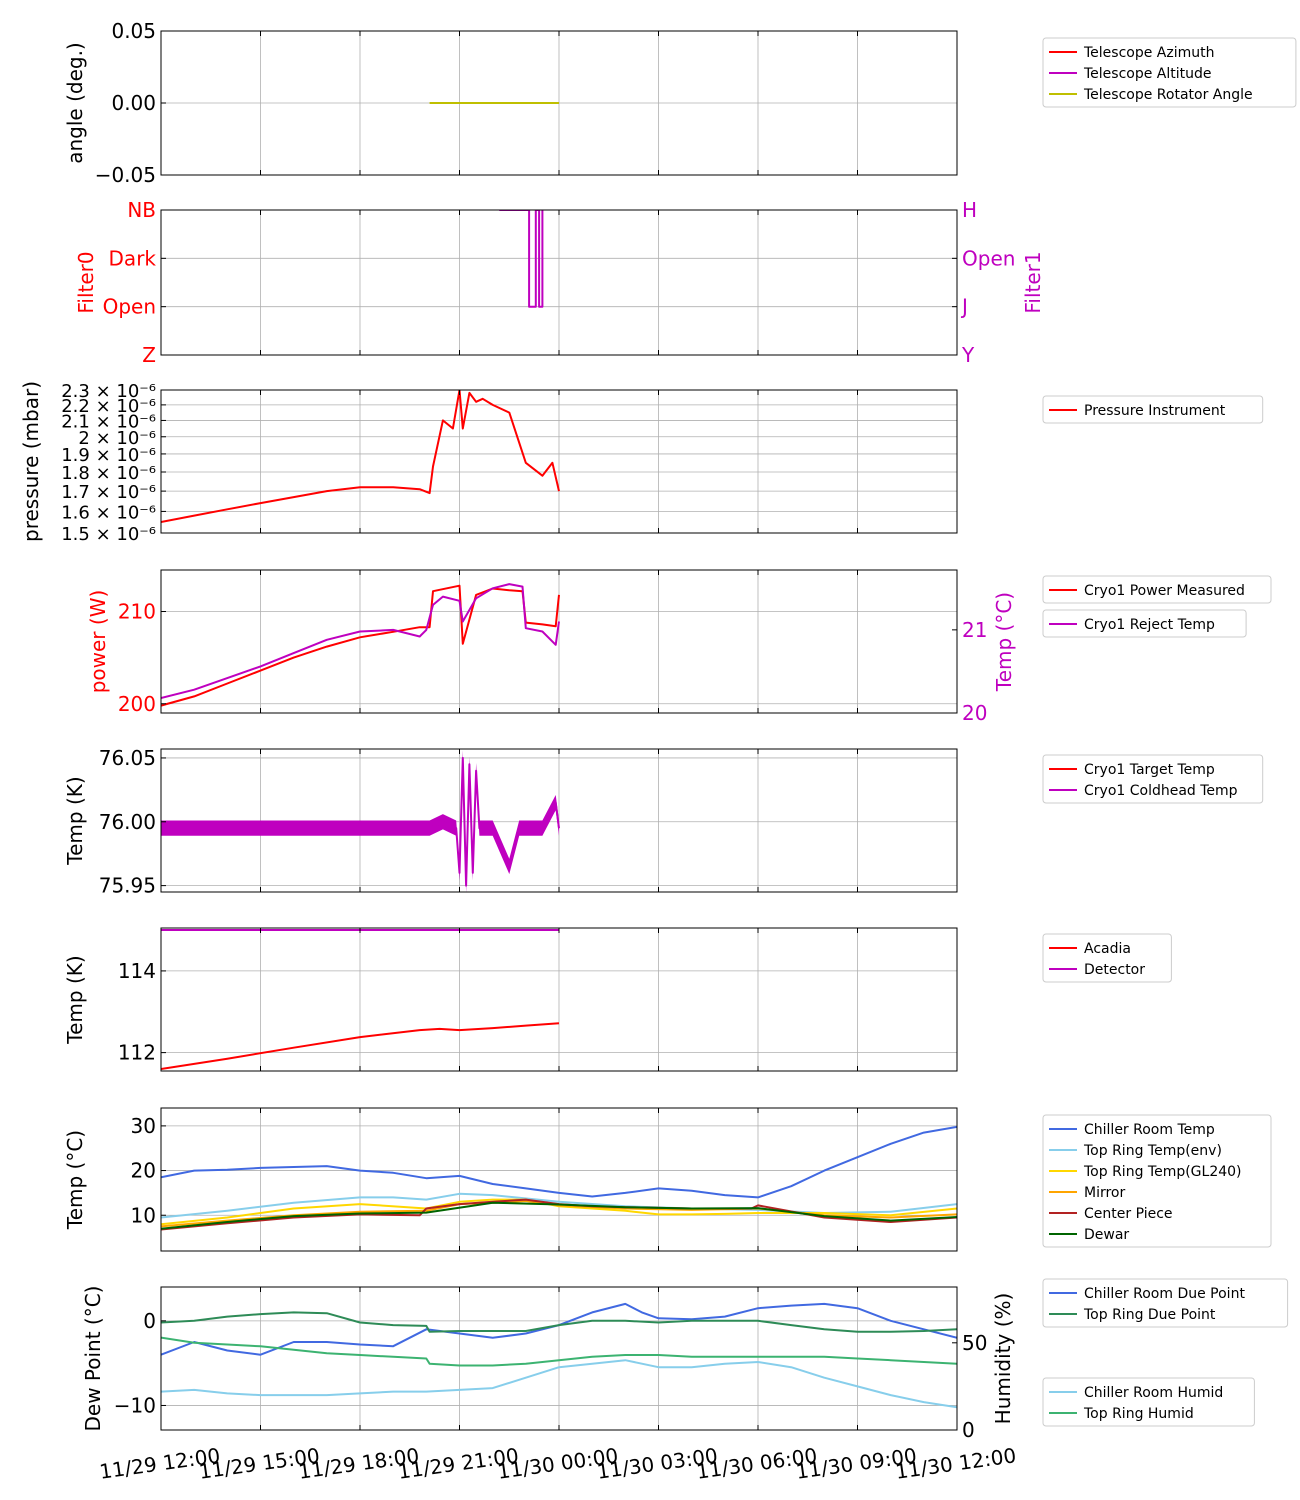 The width and height of the screenshot is (1300, 1500). Describe the element at coordinates (1128, 1214) in the screenshot. I see `legend-entry: Center Piece` at that location.